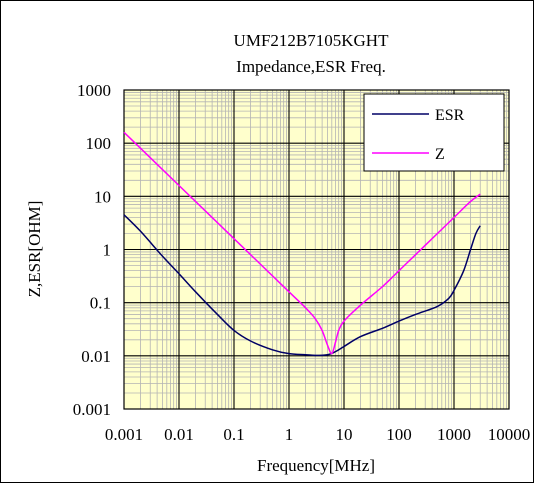 The image size is (534, 487). What do you see at coordinates (179, 434) in the screenshot?
I see `x-tick-label: 0.01` at bounding box center [179, 434].